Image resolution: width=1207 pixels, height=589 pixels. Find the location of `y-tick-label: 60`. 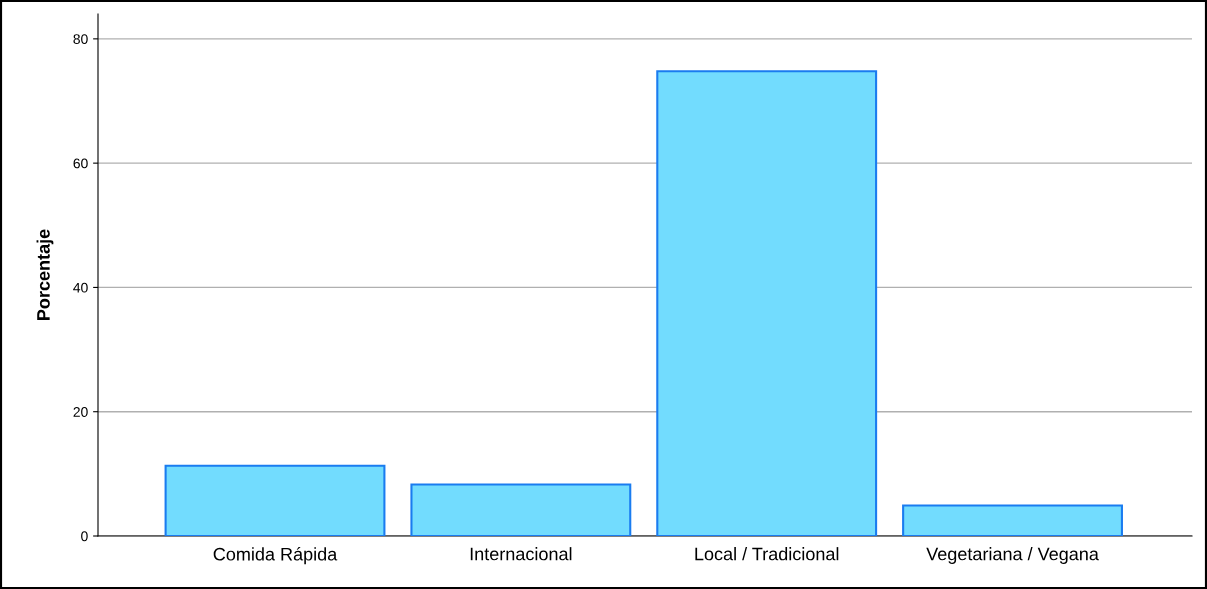

y-tick-label: 60 is located at coordinates (80, 163).